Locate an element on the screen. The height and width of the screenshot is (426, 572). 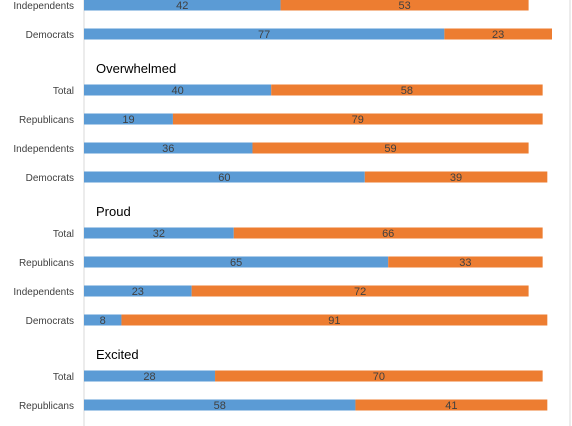
group-title: Excited is located at coordinates (117, 354).